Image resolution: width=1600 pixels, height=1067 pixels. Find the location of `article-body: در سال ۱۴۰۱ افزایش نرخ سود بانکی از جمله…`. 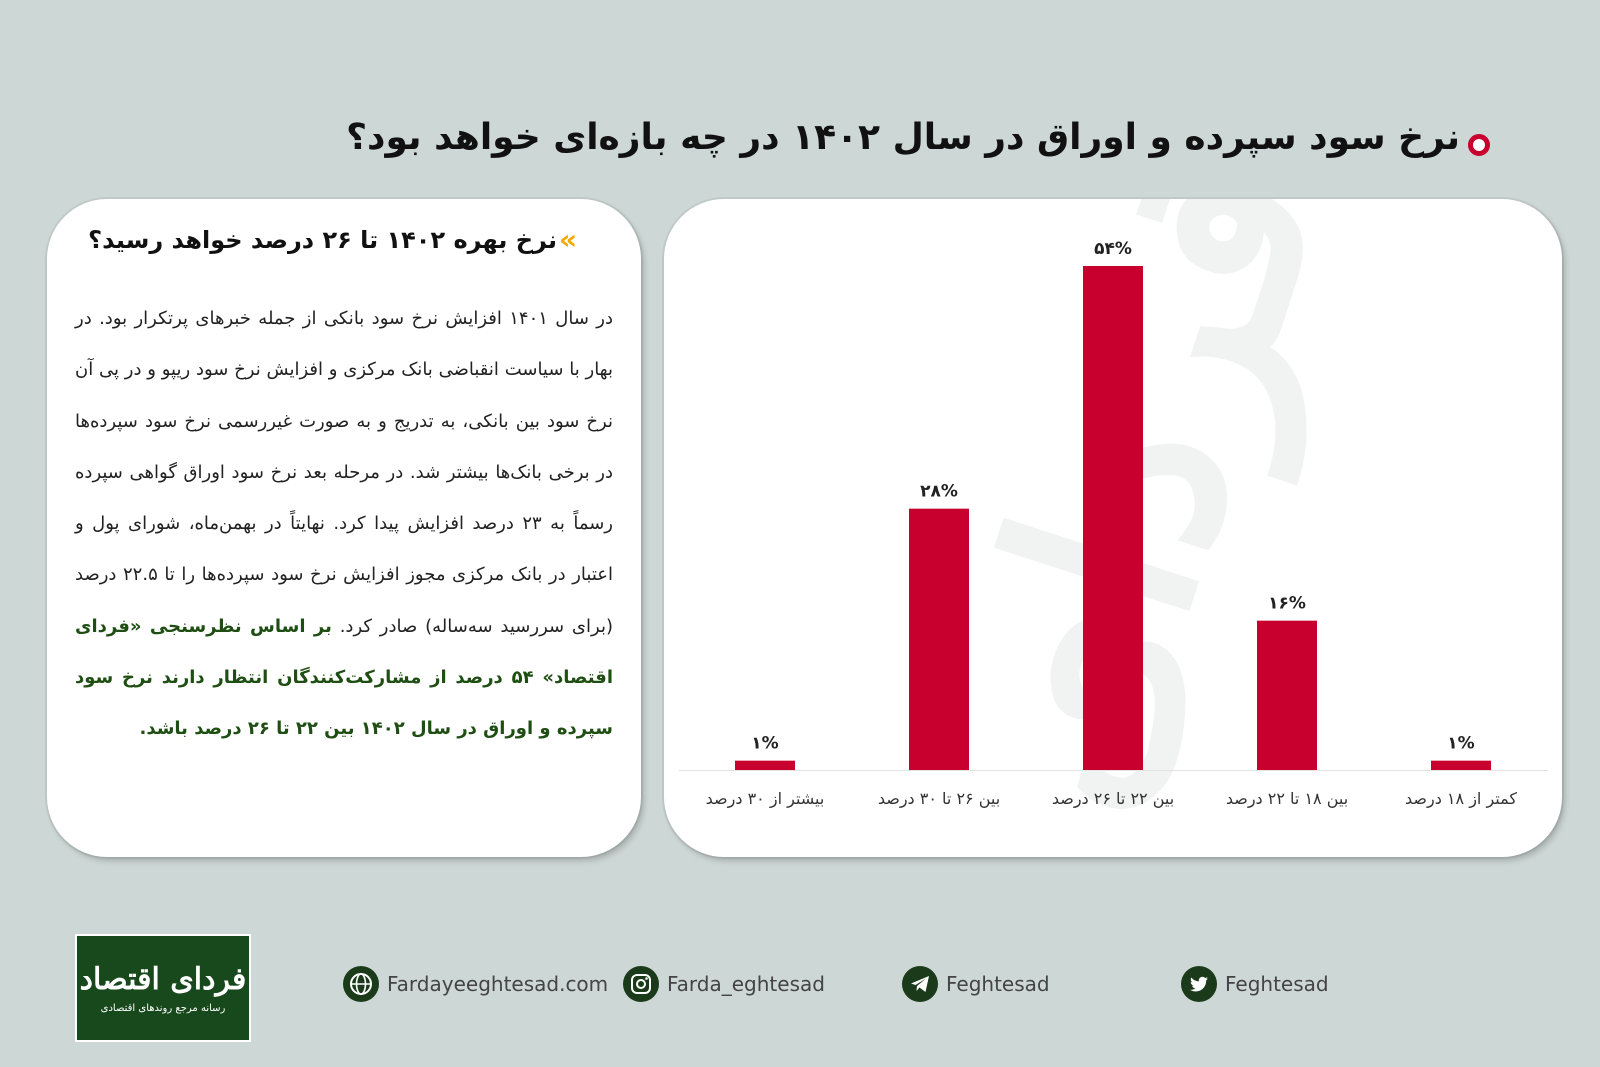

article-body: در سال ۱۴۰۱ افزایش نرخ سود بانکی از جمله… is located at coordinates (344, 524).